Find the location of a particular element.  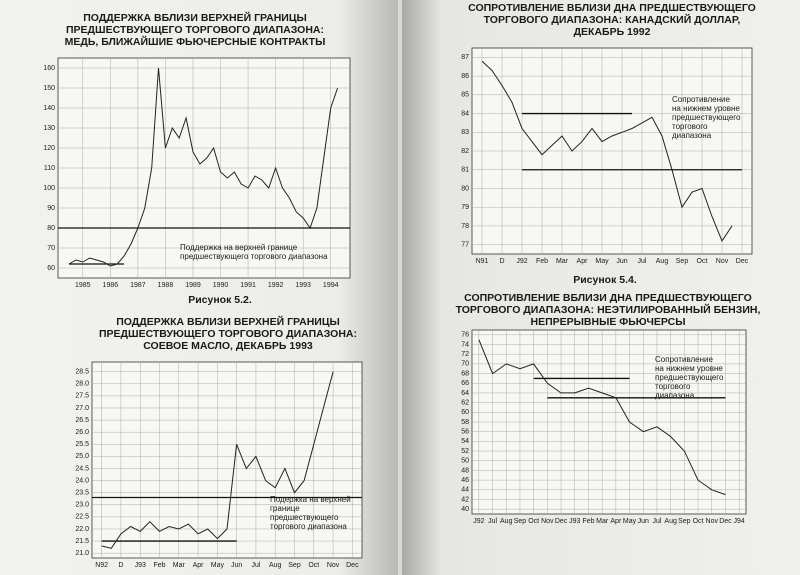

y-tick-label: 160 is located at coordinates (49, 68).